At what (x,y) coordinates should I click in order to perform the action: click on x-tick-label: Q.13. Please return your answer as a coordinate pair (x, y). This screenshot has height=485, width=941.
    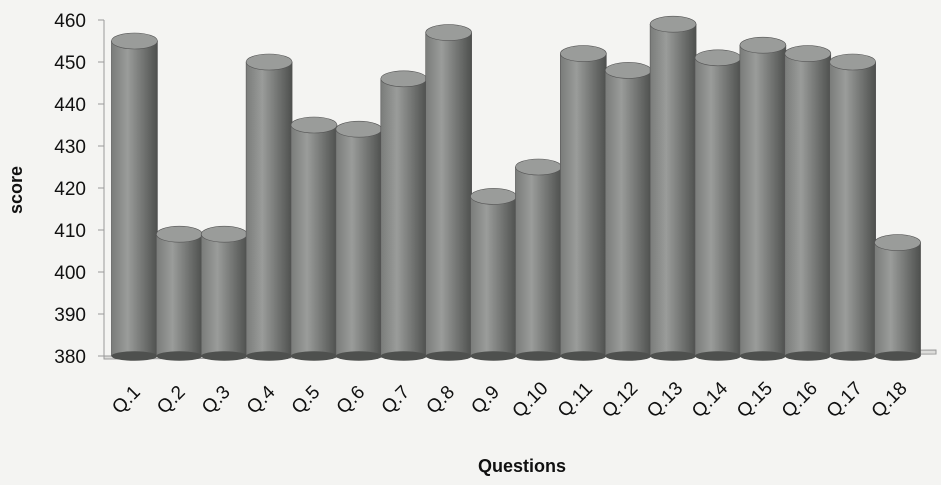
    Looking at the image, I should click on (665, 400).